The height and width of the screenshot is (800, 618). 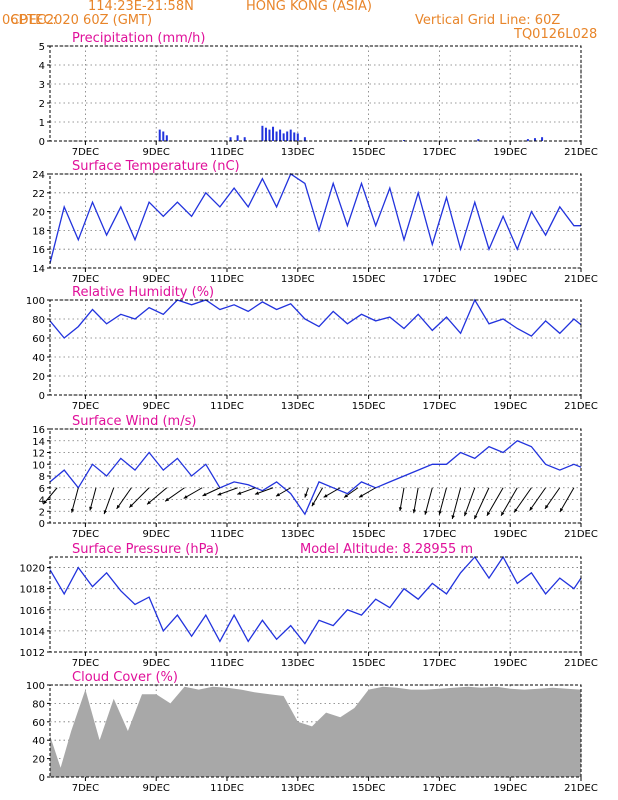 What do you see at coordinates (38, 760) in the screenshot?
I see `cloud-cover-ytick-label: 20` at bounding box center [38, 760].